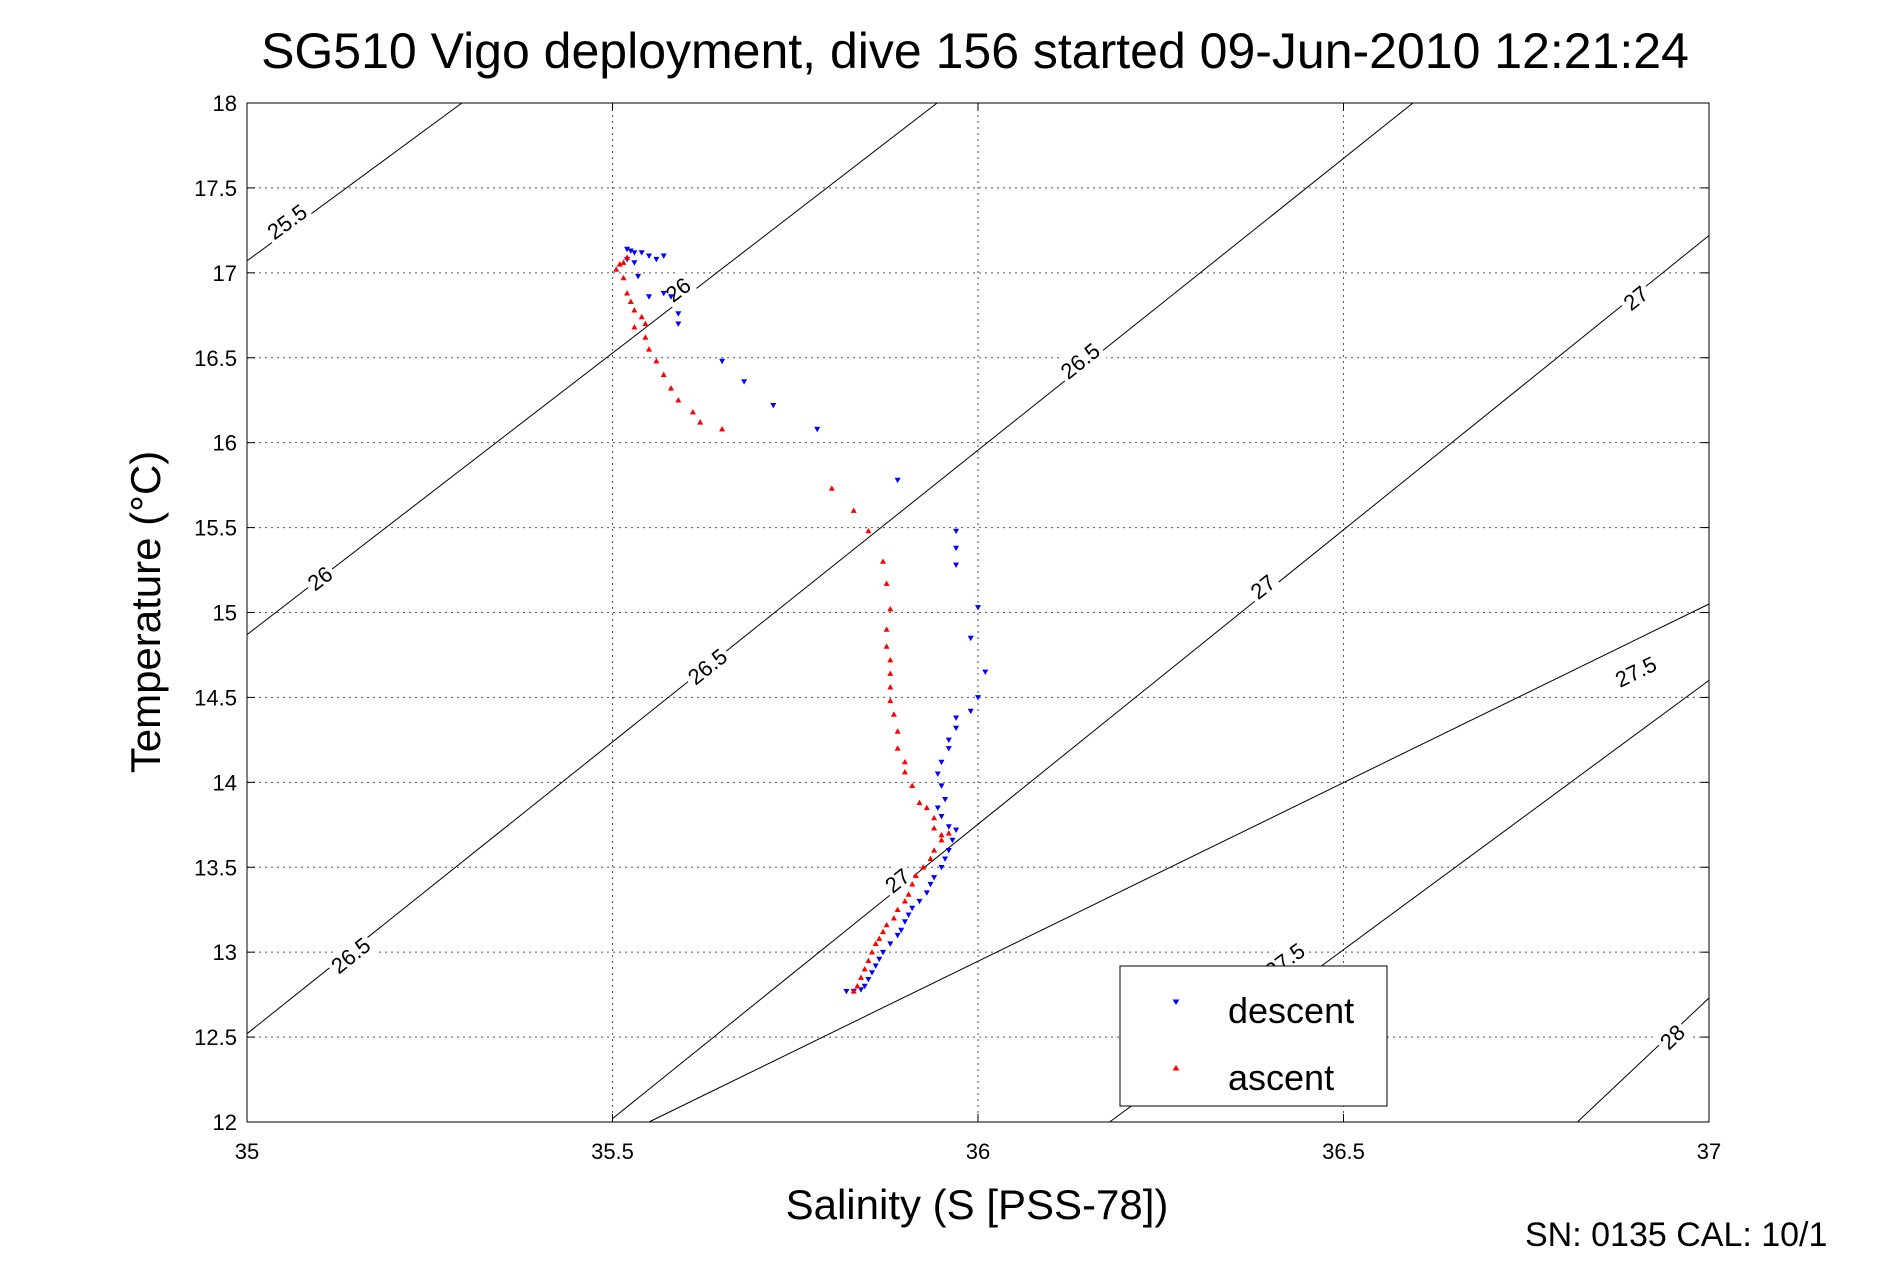 The height and width of the screenshot is (1262, 1891). Describe the element at coordinates (215, 358) in the screenshot. I see `y-tick-label: 16.5` at that location.